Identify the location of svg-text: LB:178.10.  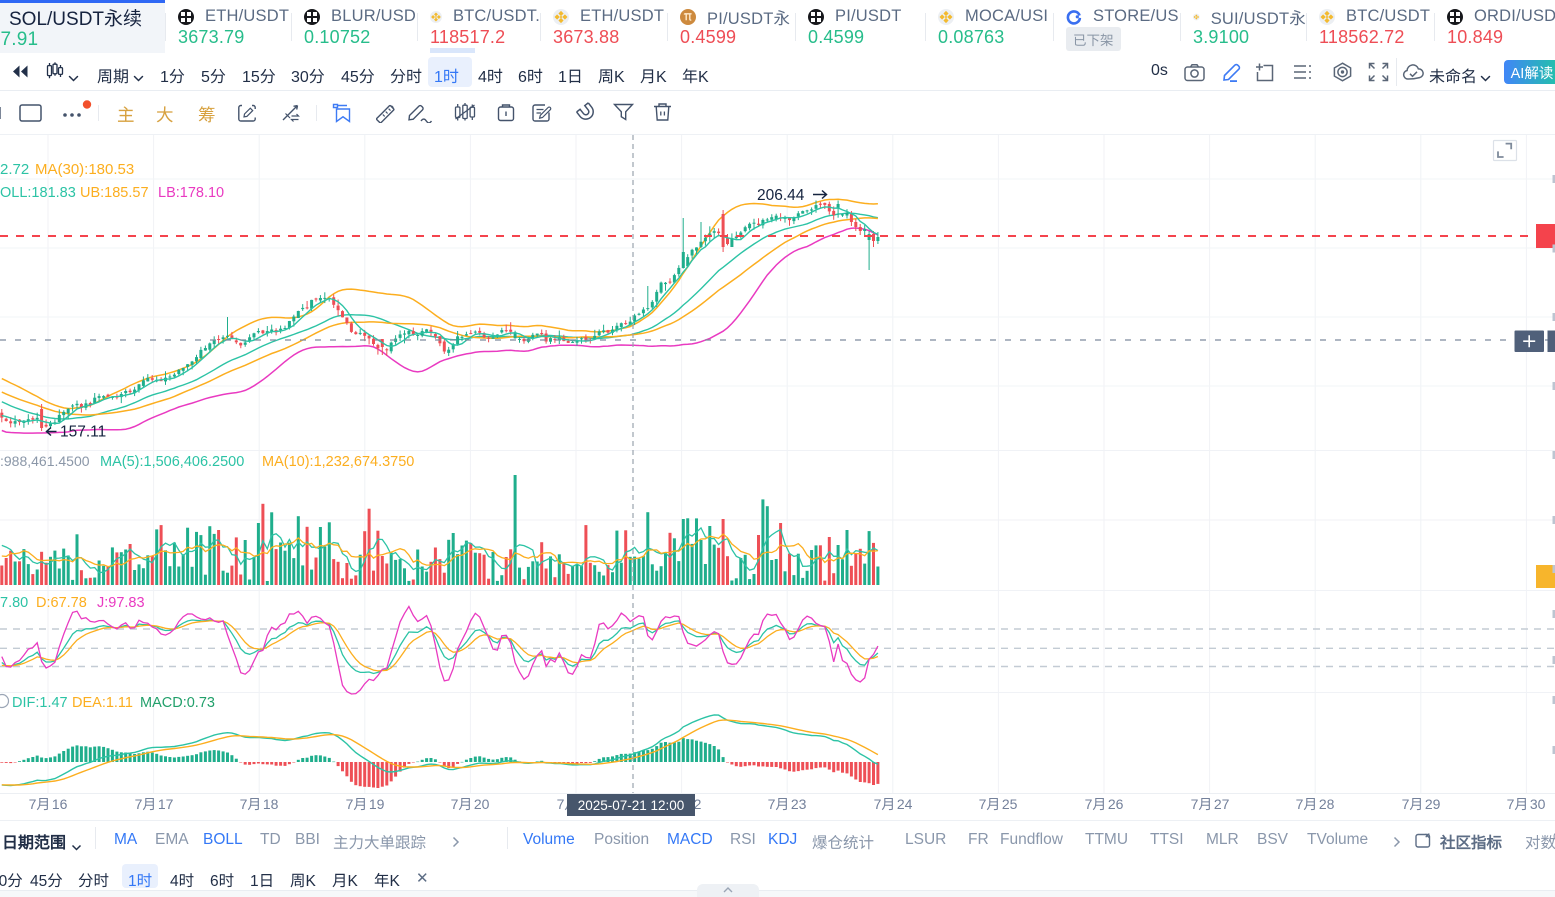
(191, 193).